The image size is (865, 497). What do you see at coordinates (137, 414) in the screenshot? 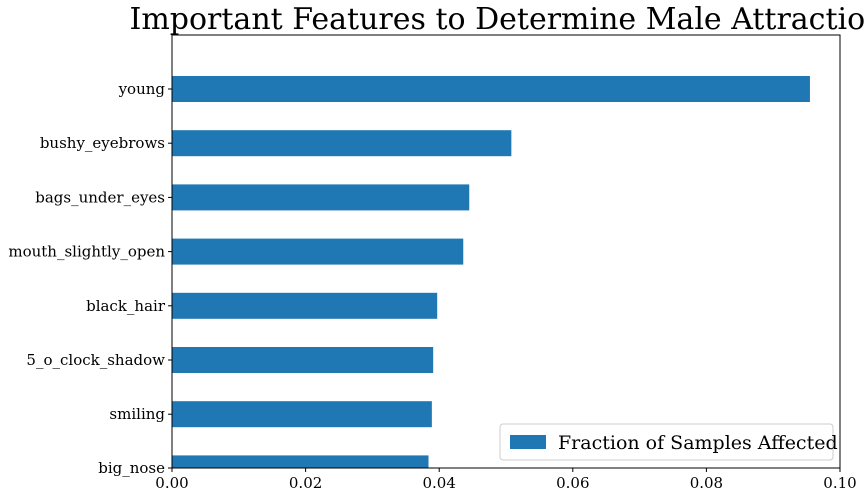
I see `y-tick-label: smiling` at bounding box center [137, 414].